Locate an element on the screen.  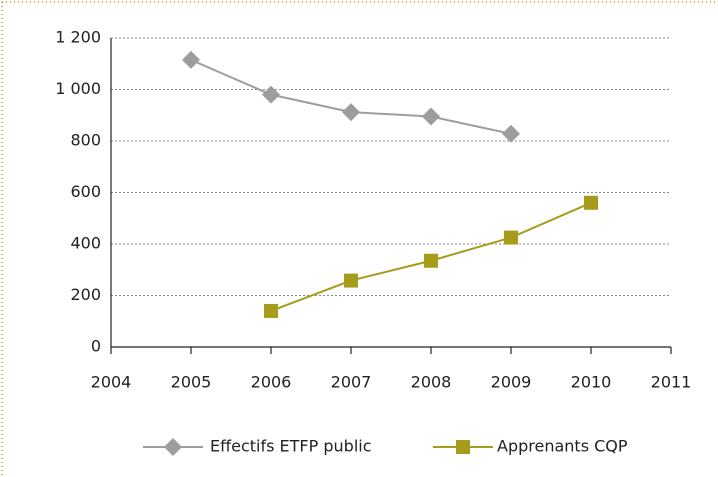
y-tick-label: 600 is located at coordinates (85, 191).